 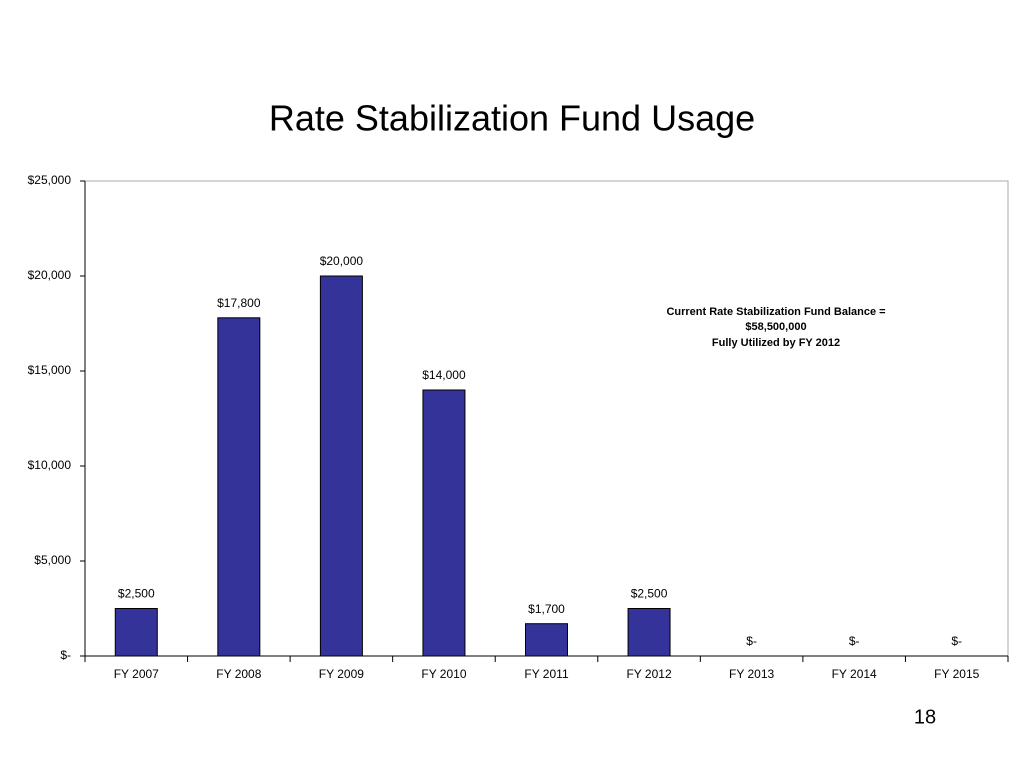 What do you see at coordinates (512, 118) in the screenshot?
I see `chart-title: Rate Stabilization Fund Usage` at bounding box center [512, 118].